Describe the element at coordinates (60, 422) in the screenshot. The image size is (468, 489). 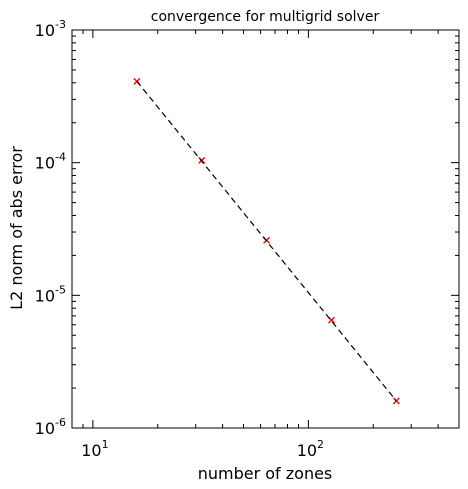
I see `y-tick-label-0-exp: -6` at that location.